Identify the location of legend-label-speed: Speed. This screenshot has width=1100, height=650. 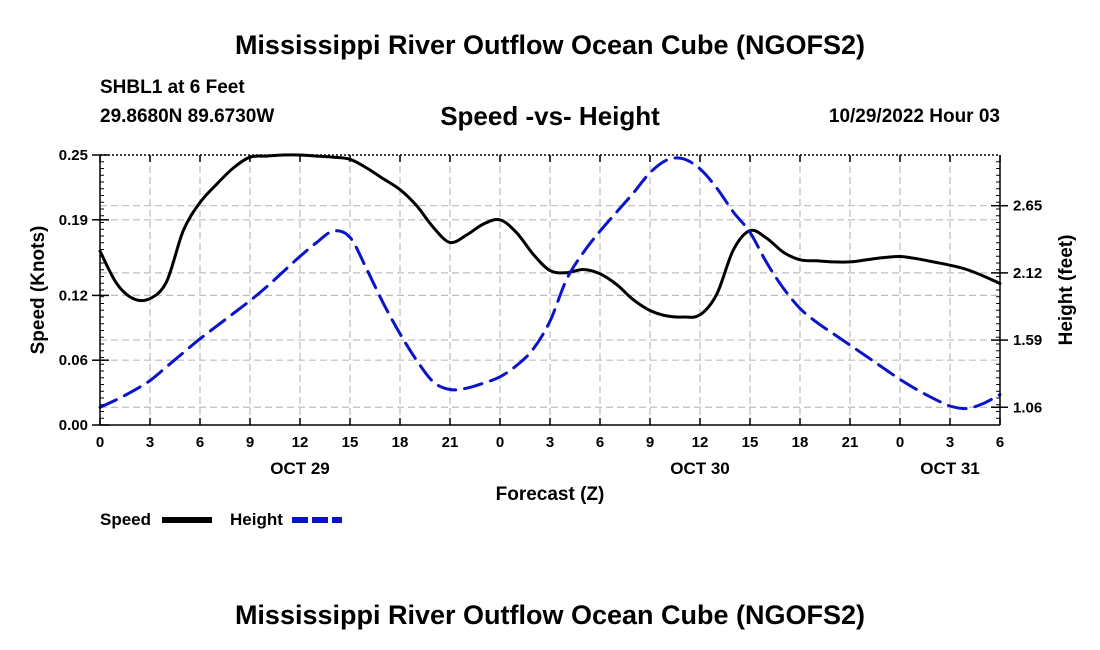
(125, 519).